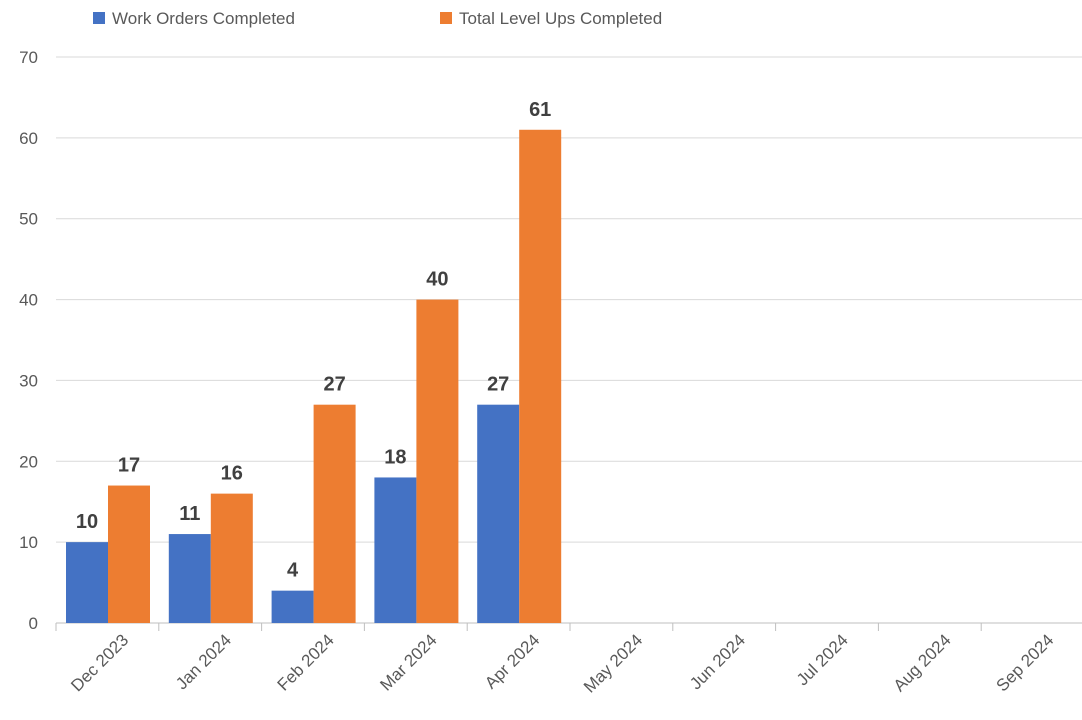 Image resolution: width=1082 pixels, height=720 pixels. I want to click on y-tick-label: 60, so click(28, 138).